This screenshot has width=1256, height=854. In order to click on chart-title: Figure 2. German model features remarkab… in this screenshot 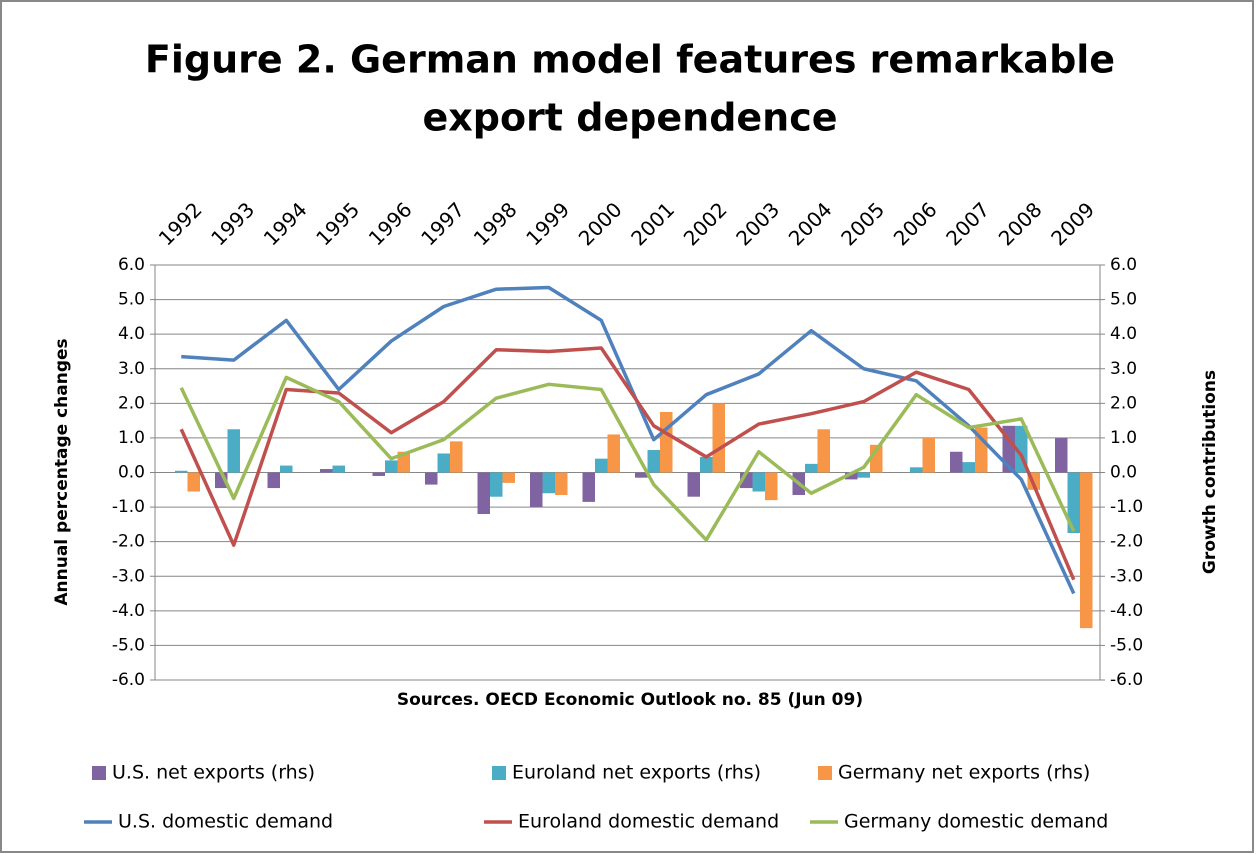, I will do `click(630, 60)`.